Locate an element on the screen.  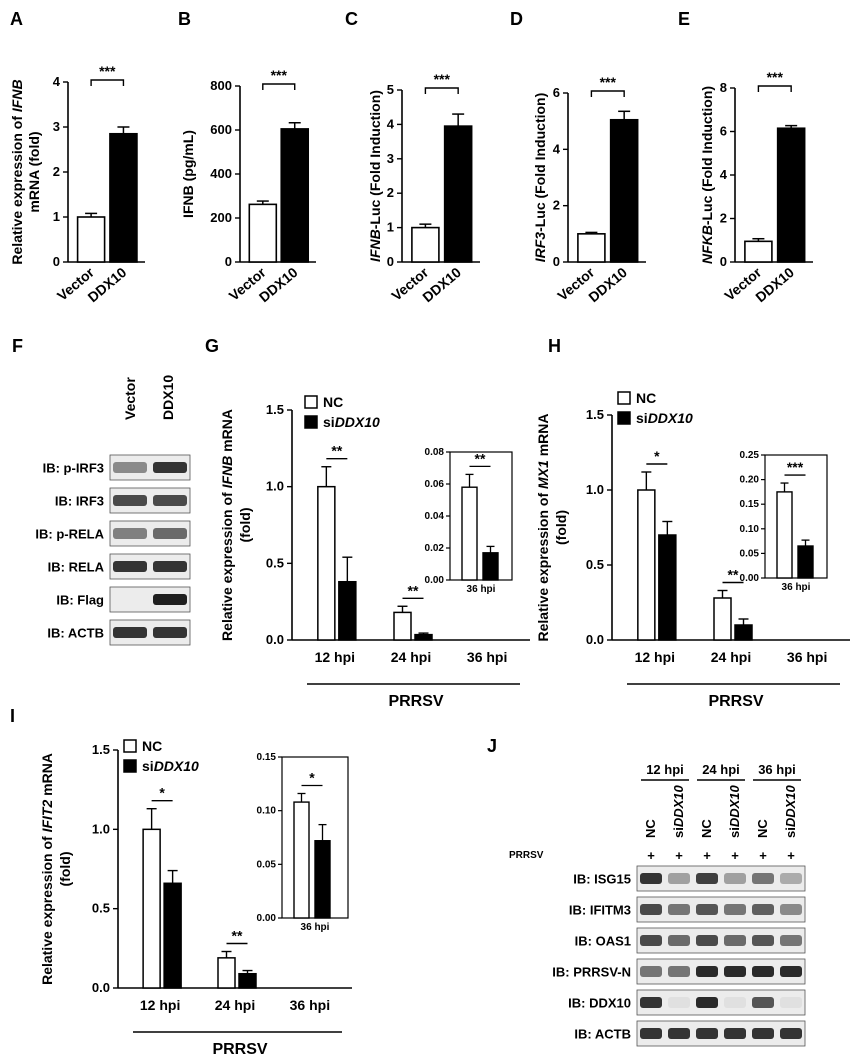
panel-e-ytick-label: 2 is located at coordinates (723, 218).